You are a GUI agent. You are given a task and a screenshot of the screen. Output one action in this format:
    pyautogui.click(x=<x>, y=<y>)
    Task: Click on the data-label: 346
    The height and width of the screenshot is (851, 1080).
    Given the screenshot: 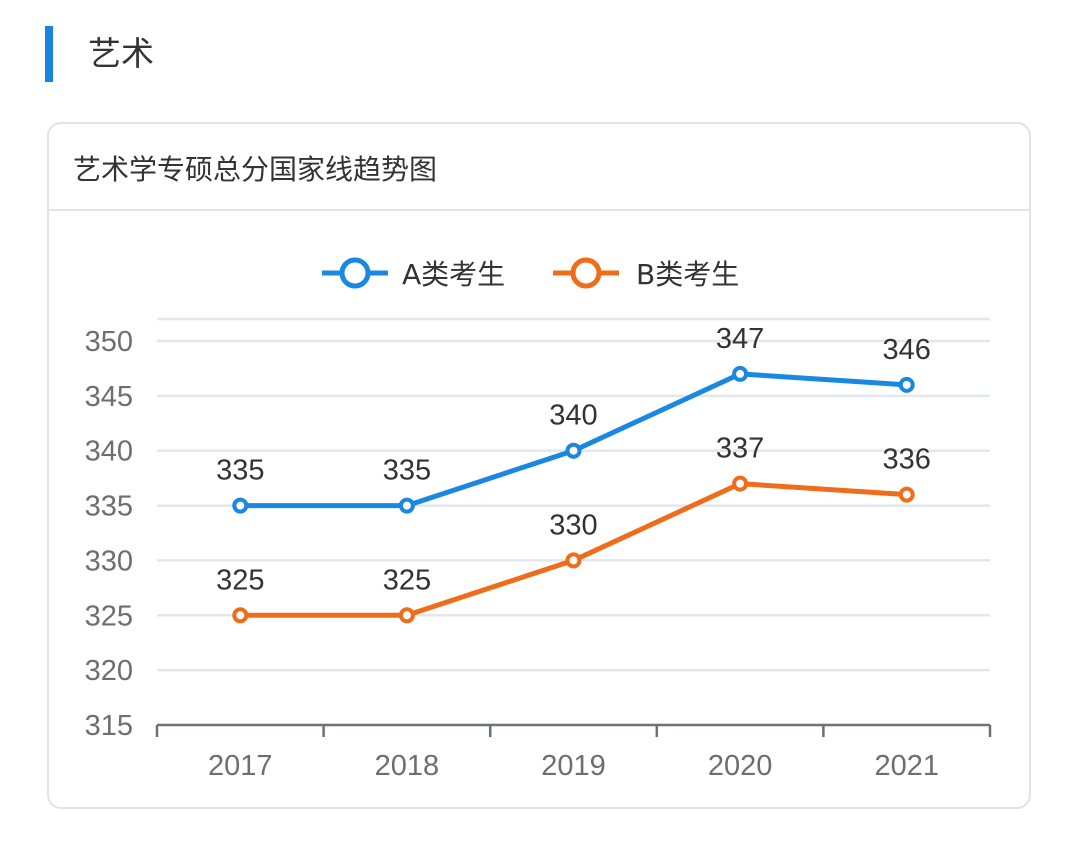 What is the action you would take?
    pyautogui.click(x=907, y=350)
    